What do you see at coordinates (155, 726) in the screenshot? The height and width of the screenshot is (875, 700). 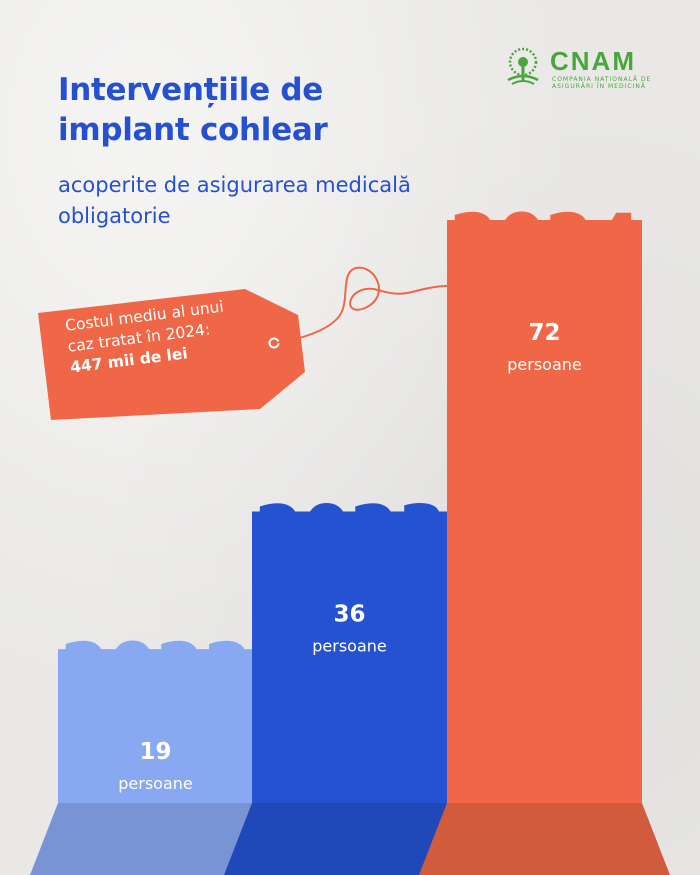 I see `bar-2022` at bounding box center [155, 726].